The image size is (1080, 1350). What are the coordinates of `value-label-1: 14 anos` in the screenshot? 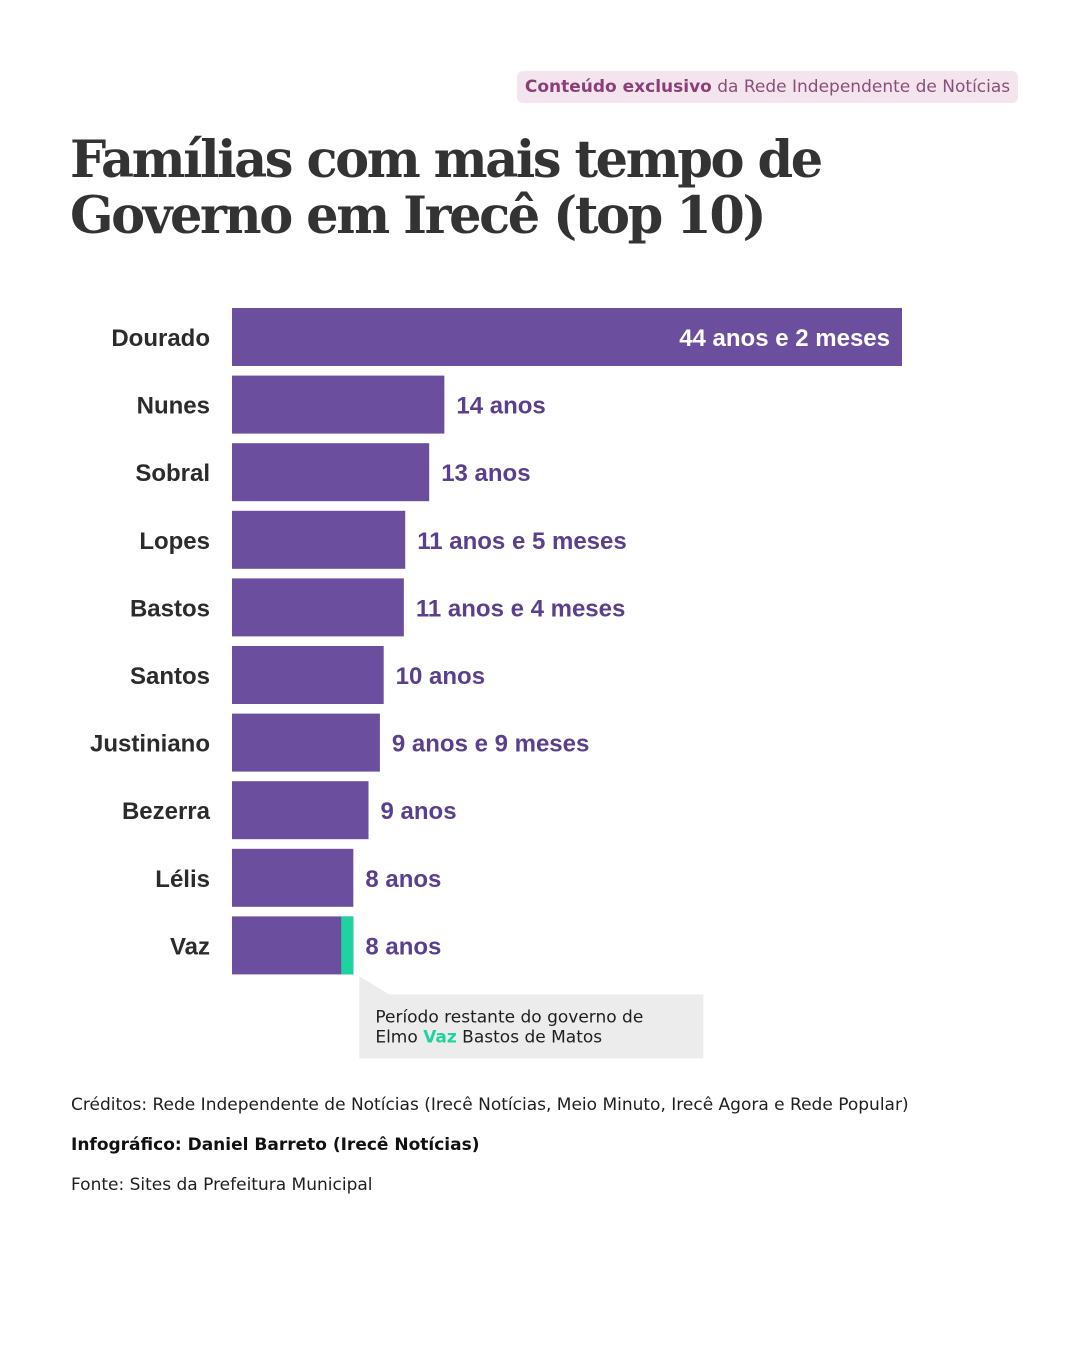 It's located at (500, 406).